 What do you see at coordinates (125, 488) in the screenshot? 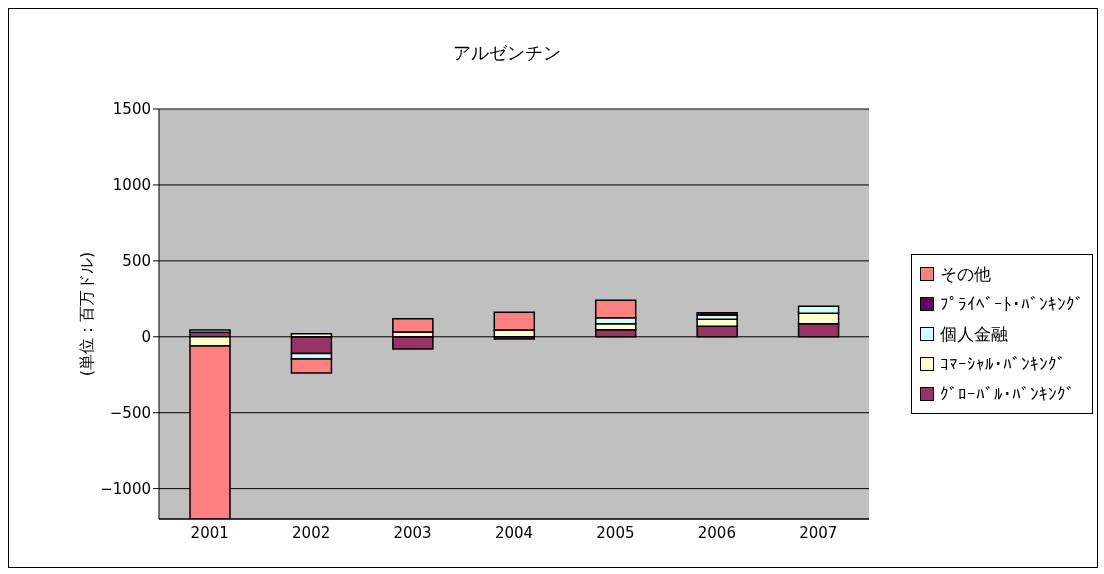
I see `y-tick-label: −1000` at bounding box center [125, 488].